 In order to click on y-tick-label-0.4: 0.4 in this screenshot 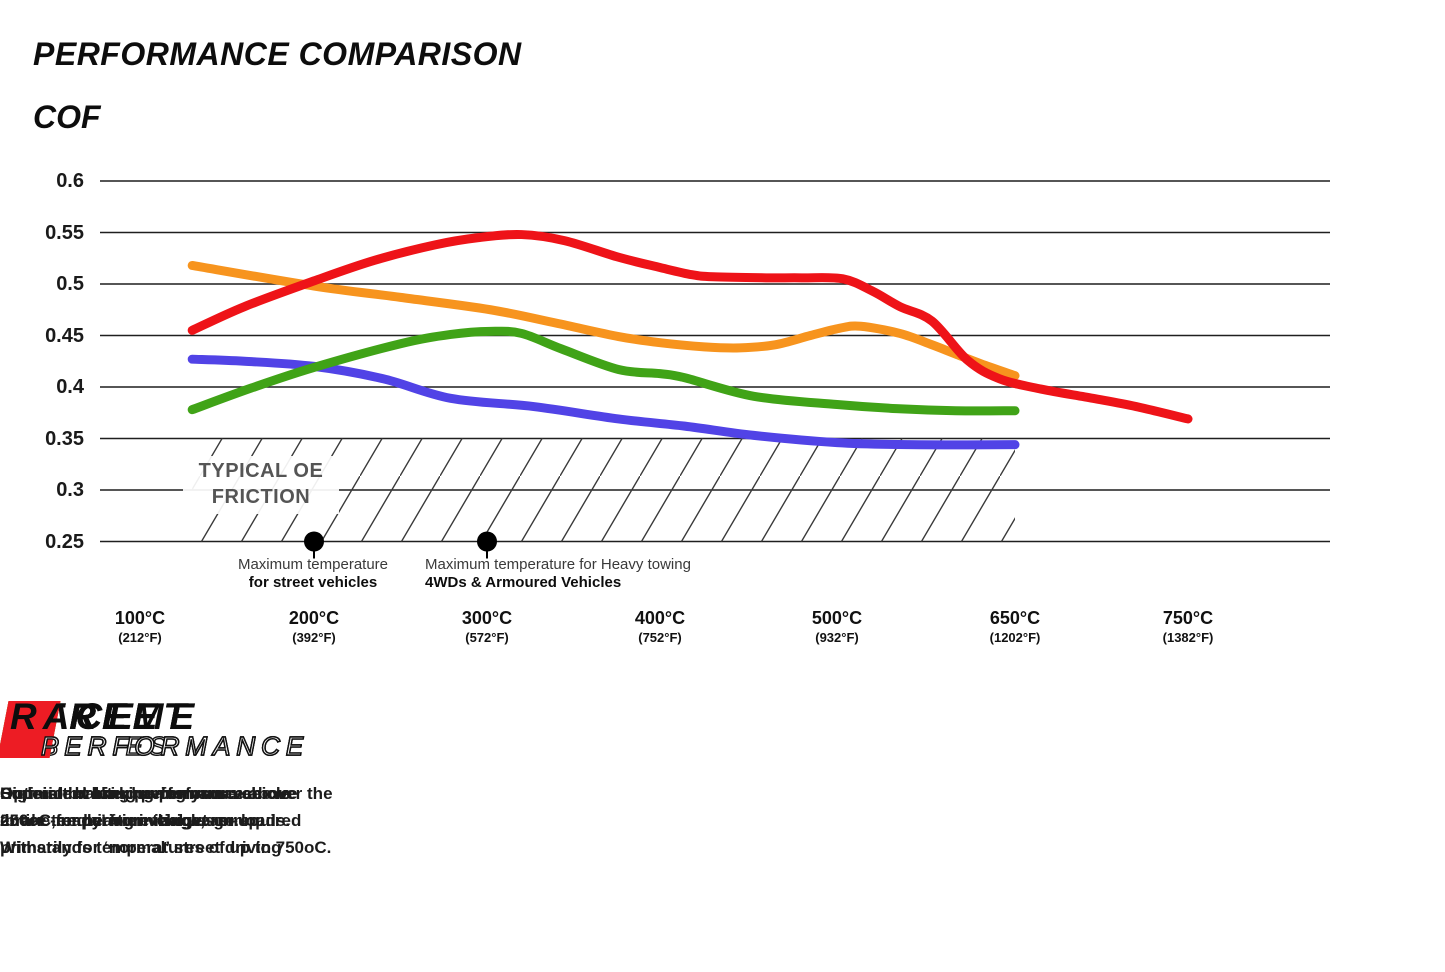, I will do `click(70, 387)`.